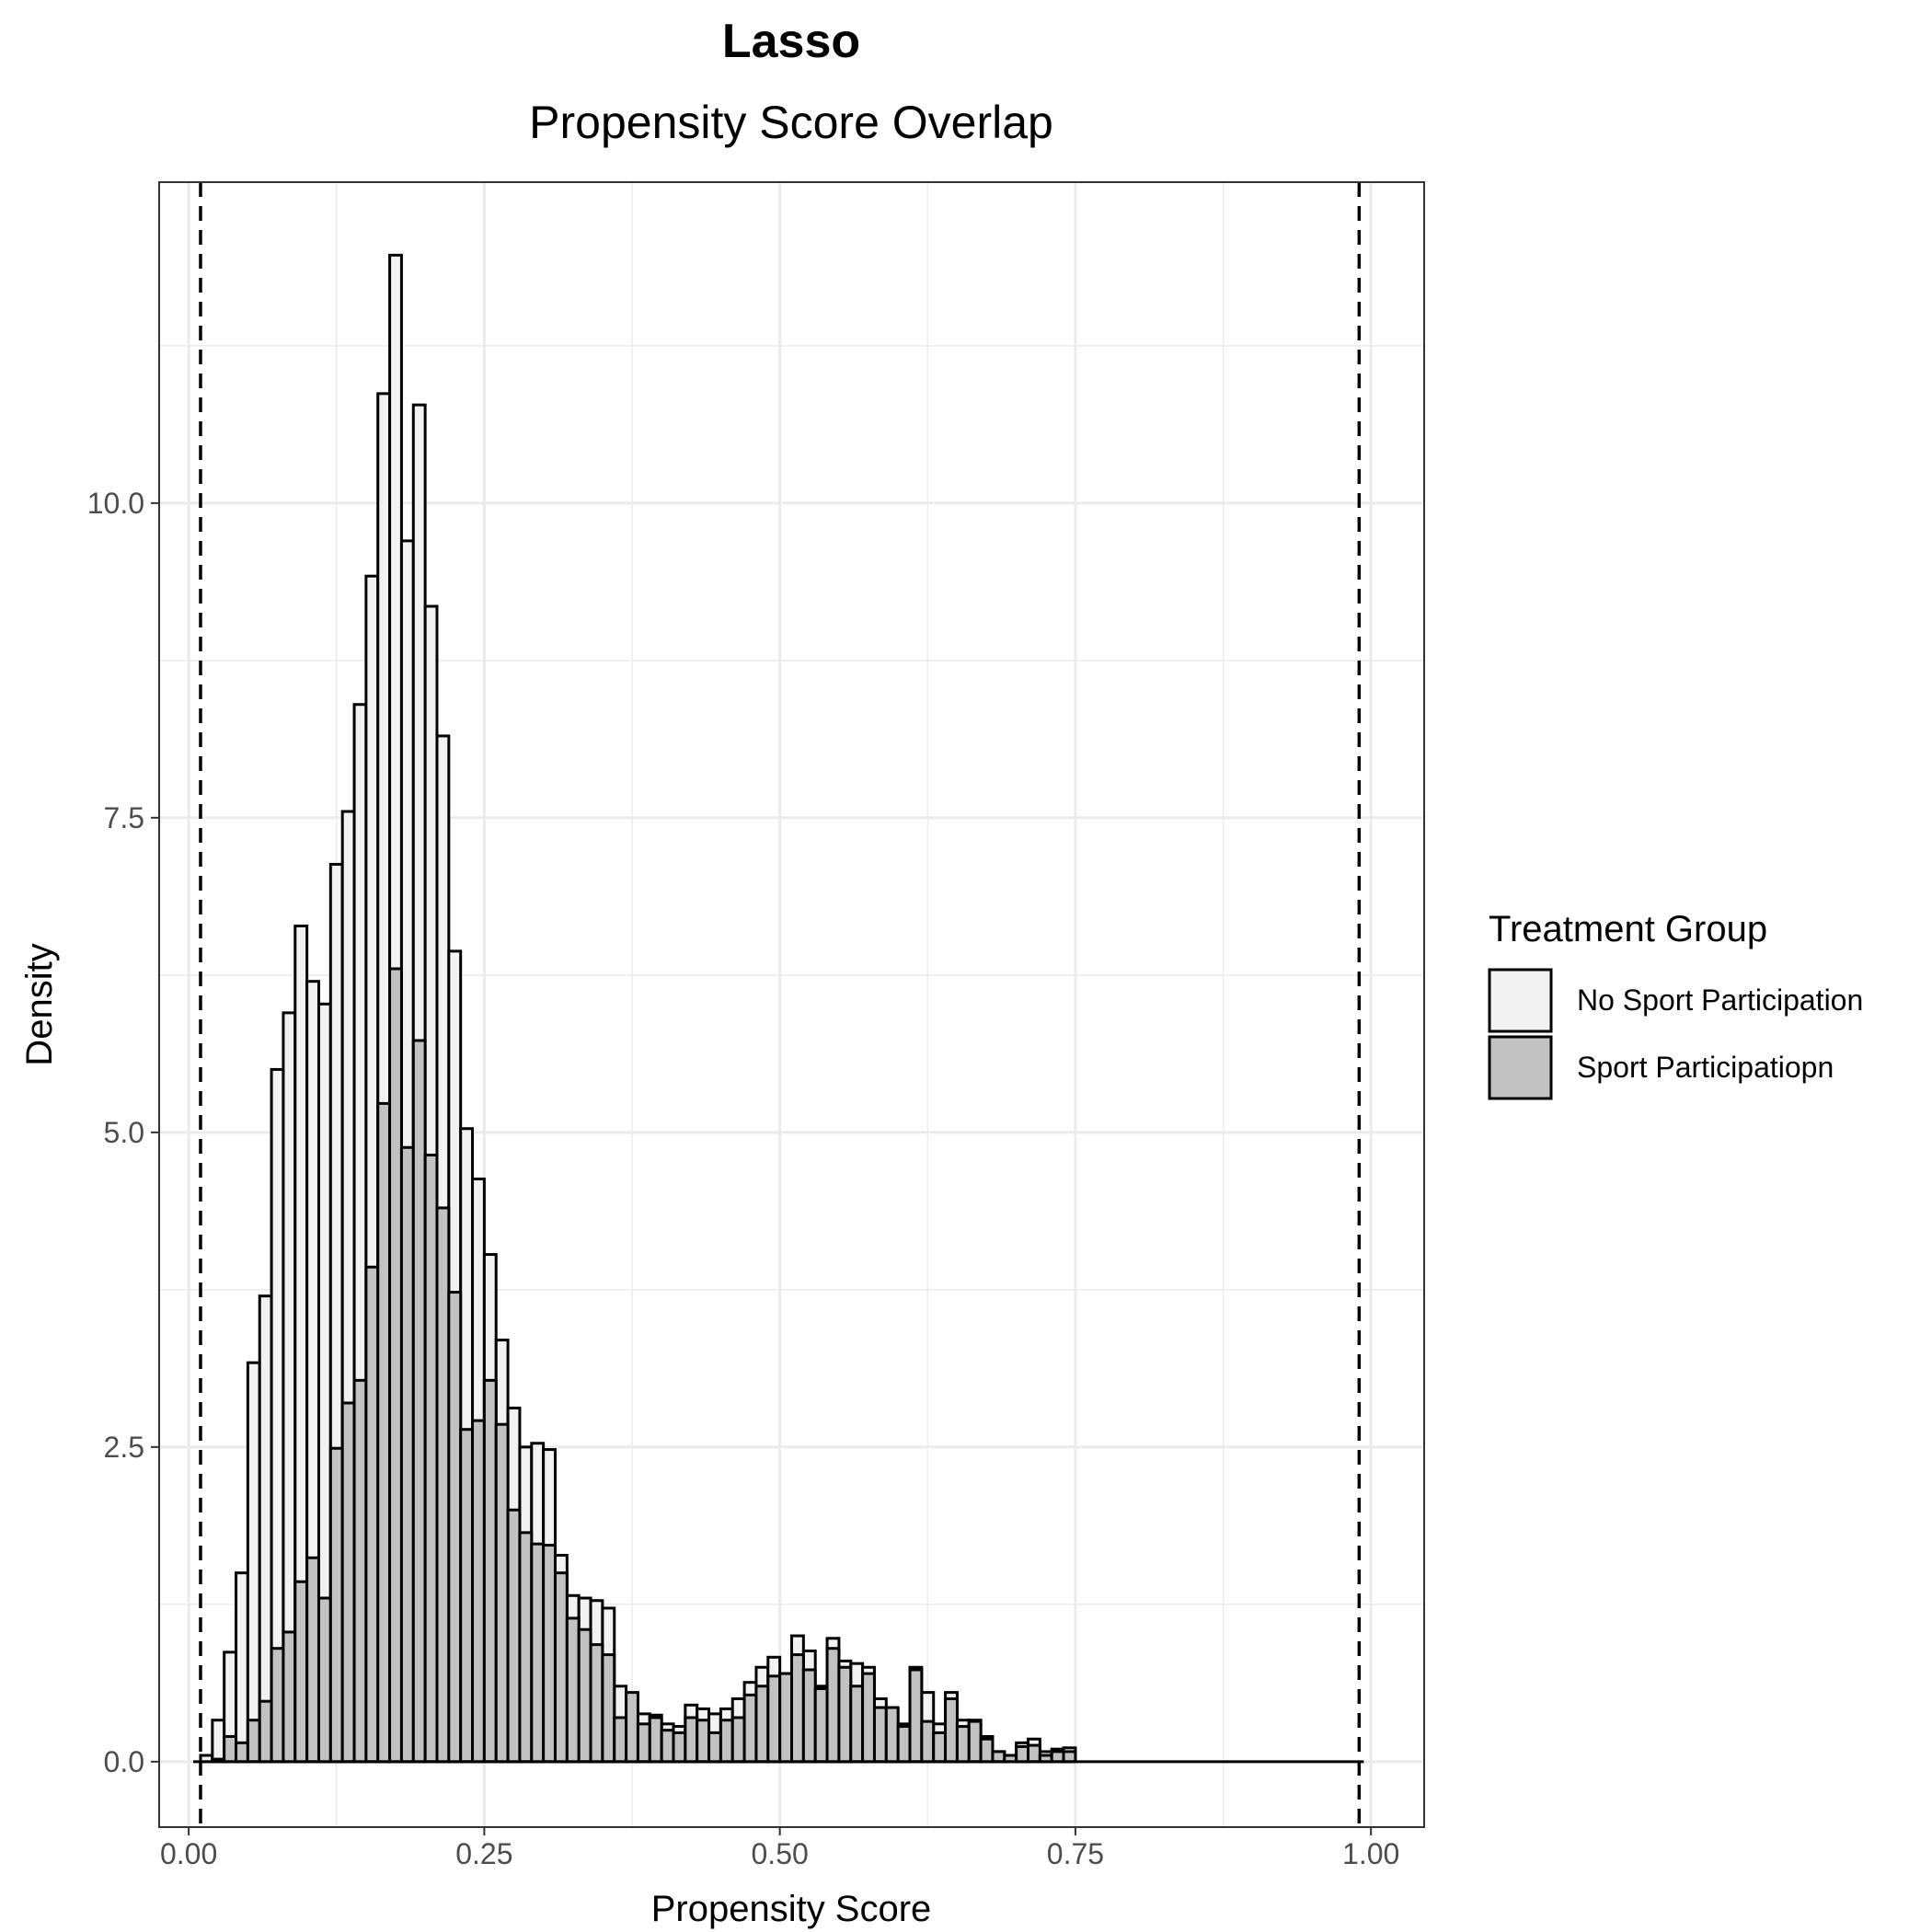  Describe the element at coordinates (791, 1909) in the screenshot. I see `x-axis-title: Propensity Score` at that location.